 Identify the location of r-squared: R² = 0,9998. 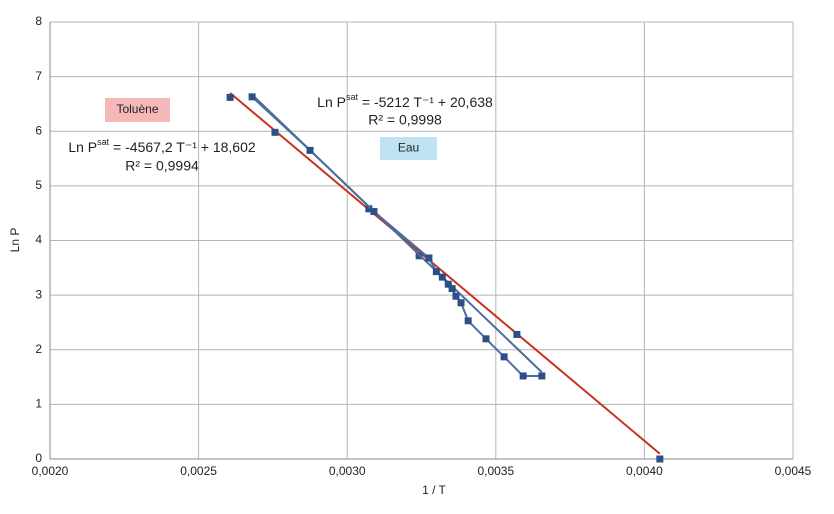
(405, 120).